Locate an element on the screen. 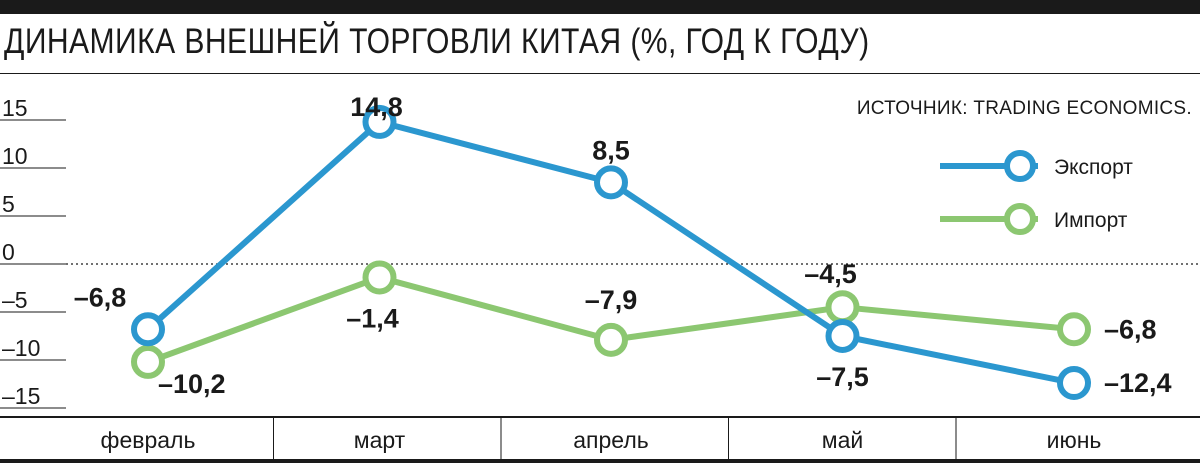  data-label-export: –6,8 is located at coordinates (100, 297).